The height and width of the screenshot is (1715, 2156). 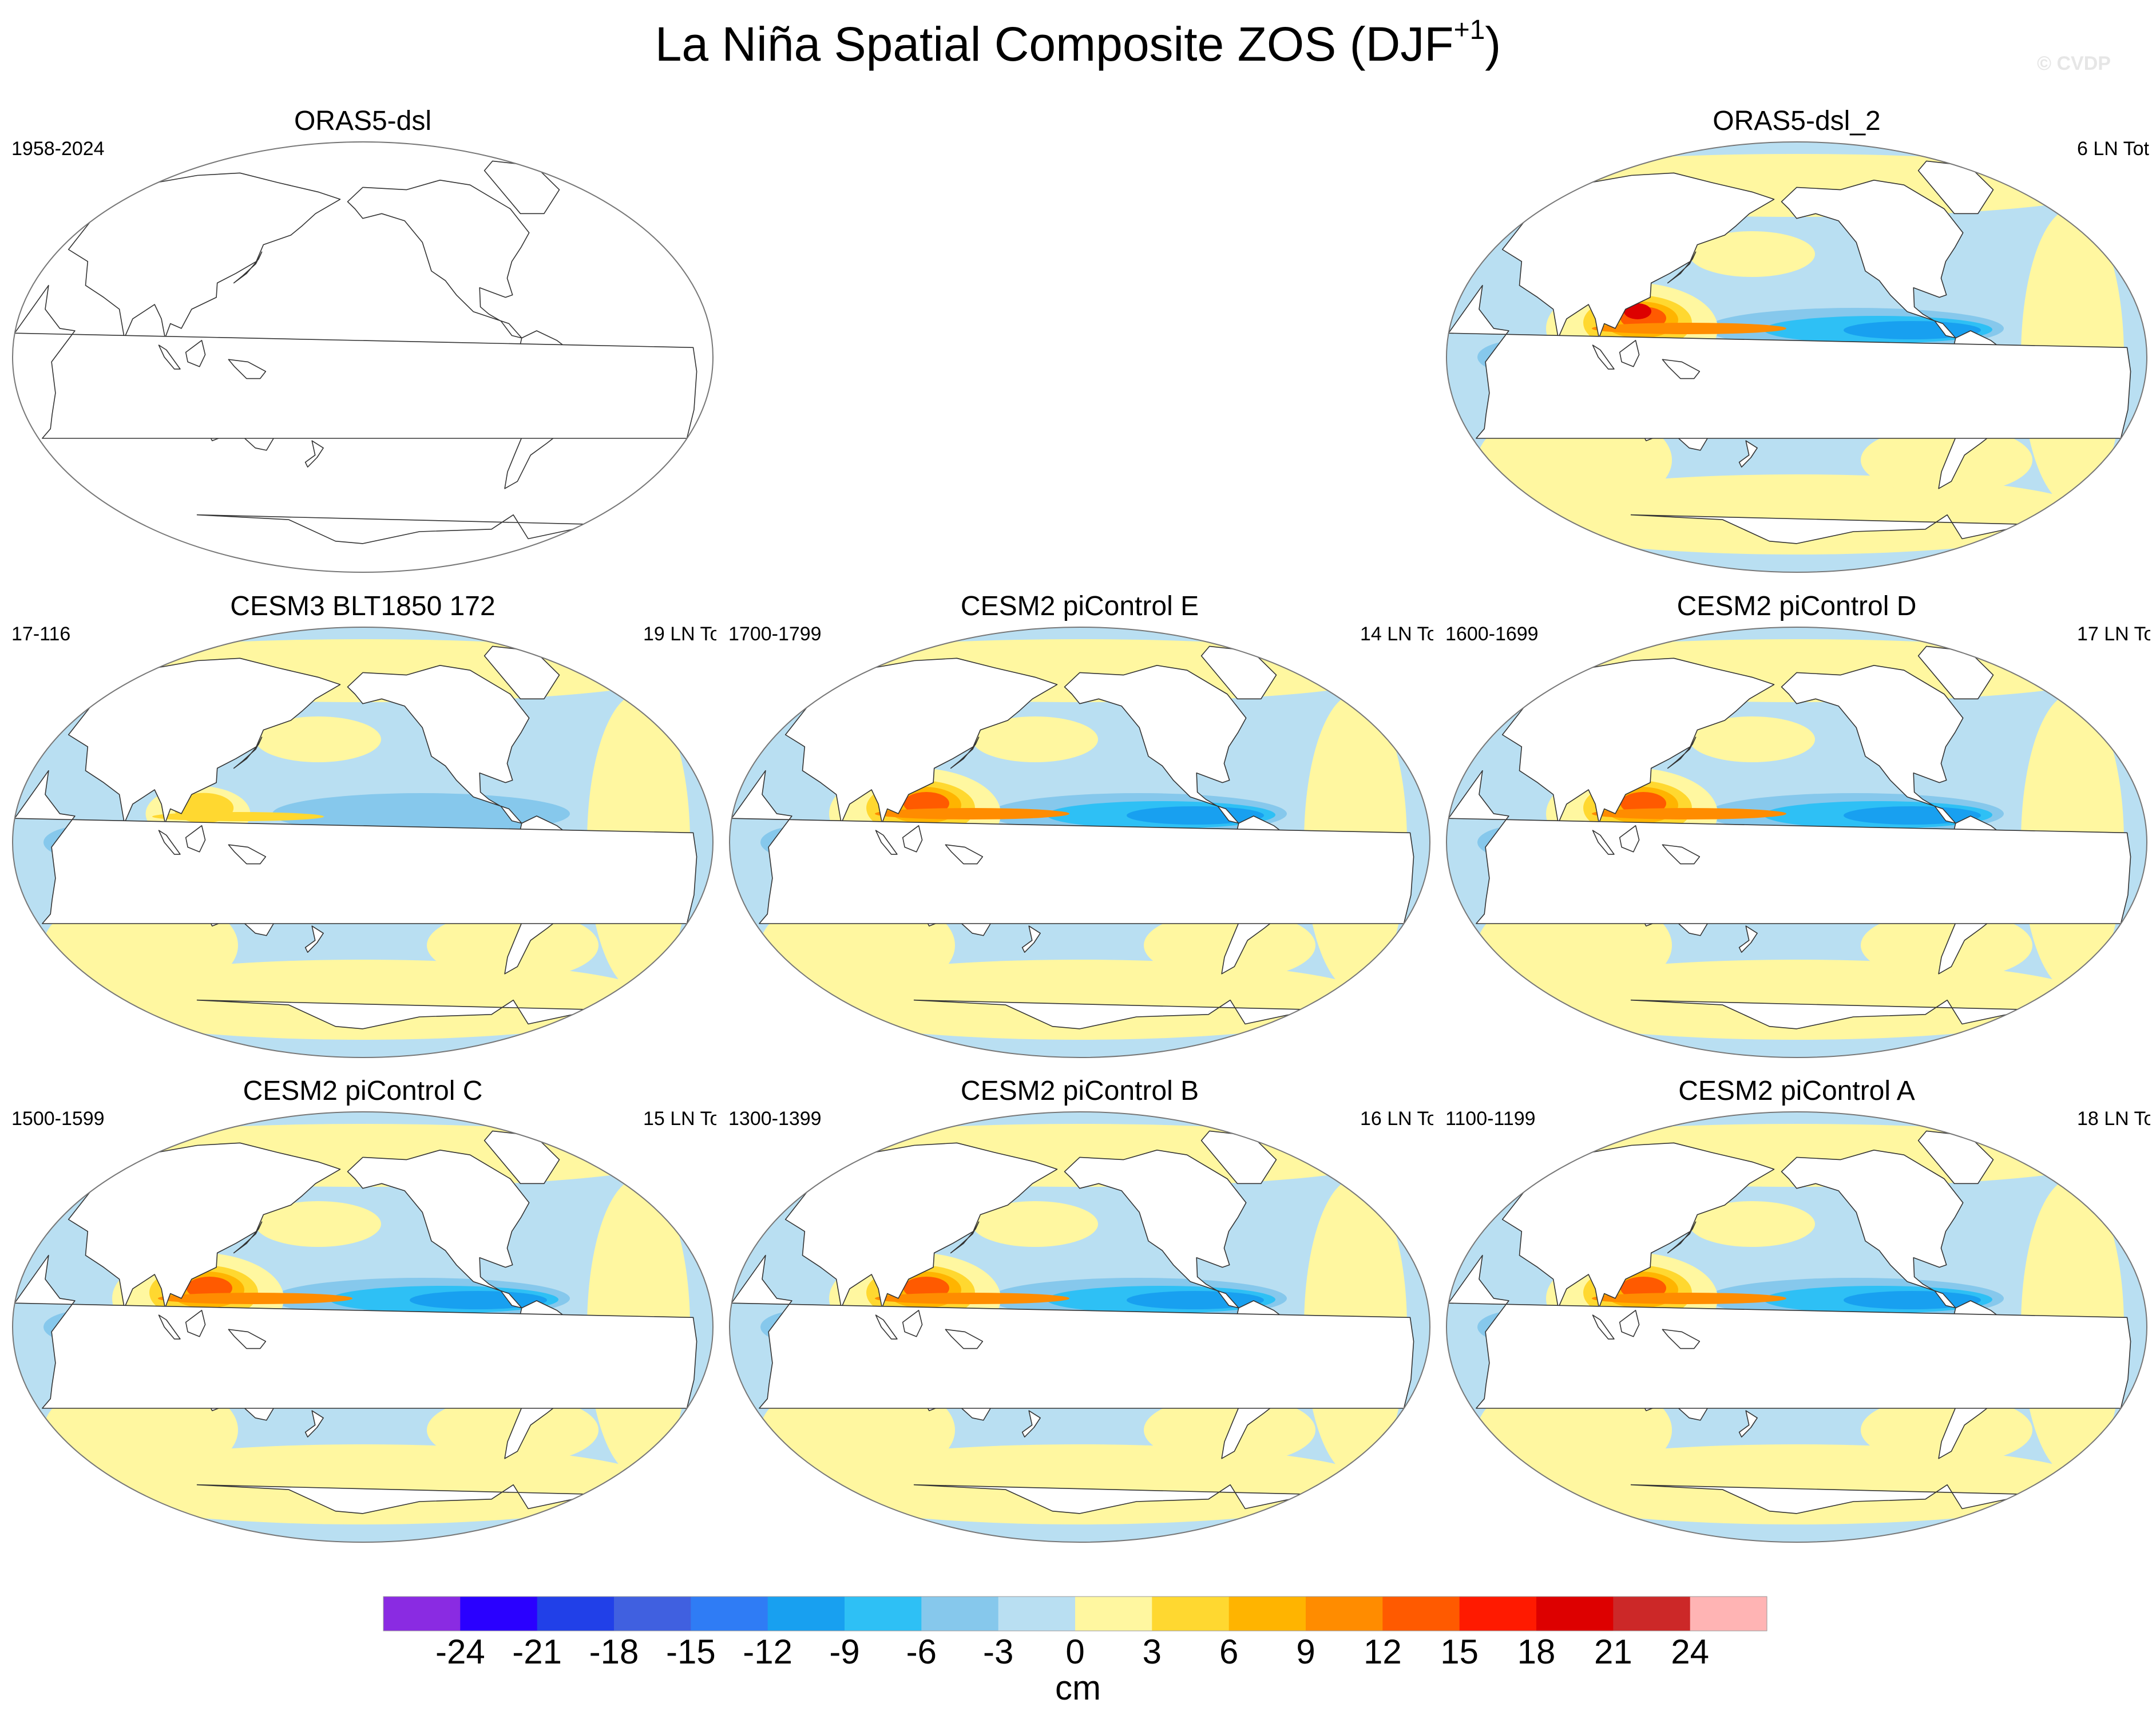 What do you see at coordinates (998, 1652) in the screenshot?
I see `colorbar-tick-label: -3` at bounding box center [998, 1652].